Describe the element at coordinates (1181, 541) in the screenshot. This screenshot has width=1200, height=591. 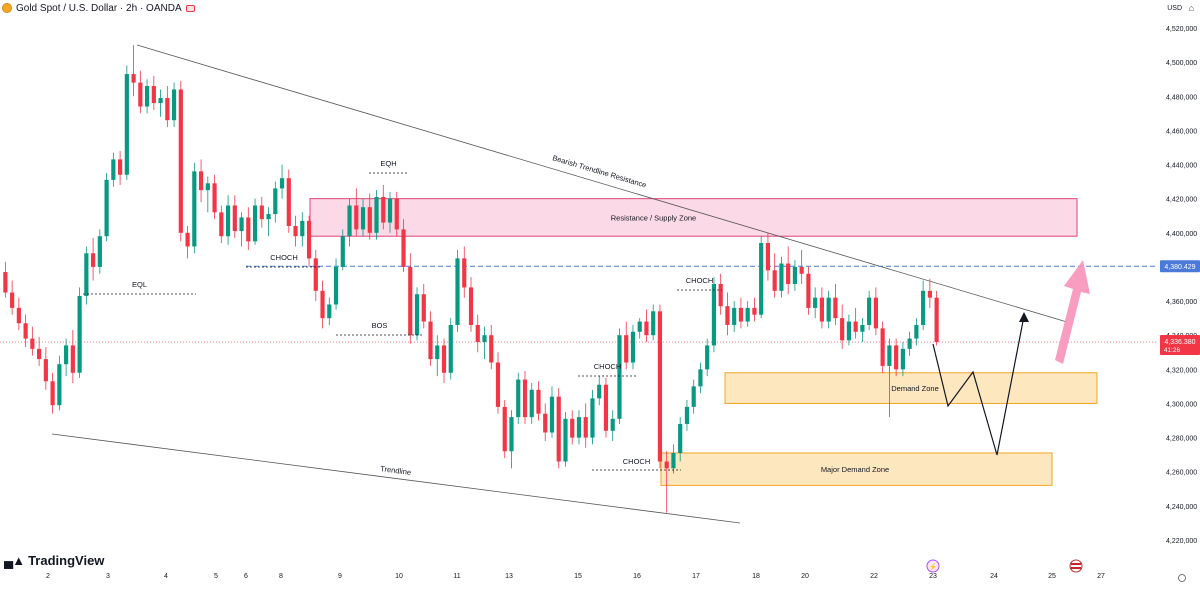
I see `y-tick-label: 4,220,000` at that location.